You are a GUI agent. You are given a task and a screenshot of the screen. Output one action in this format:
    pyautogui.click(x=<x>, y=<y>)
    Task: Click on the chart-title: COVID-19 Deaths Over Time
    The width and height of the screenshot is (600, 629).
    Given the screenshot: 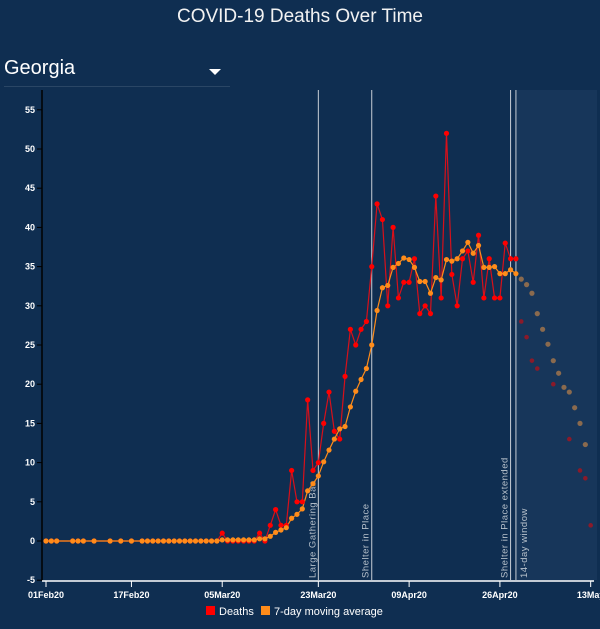 What is the action you would take?
    pyautogui.click(x=300, y=16)
    